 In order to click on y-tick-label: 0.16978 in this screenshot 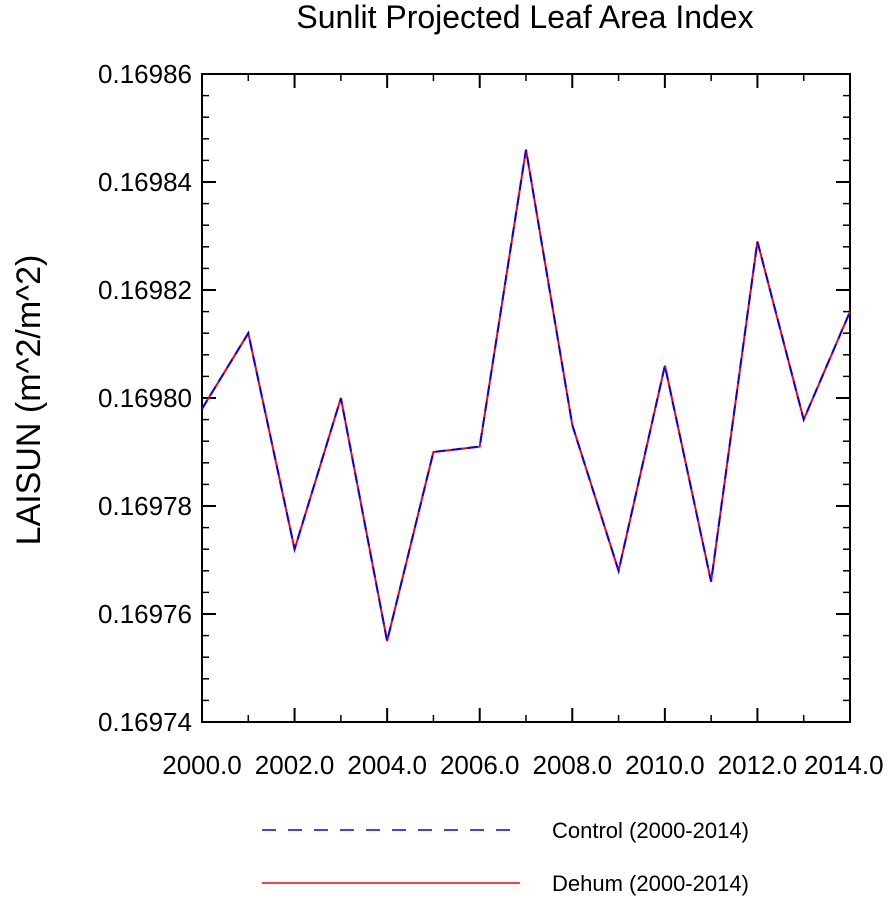, I will do `click(145, 506)`.